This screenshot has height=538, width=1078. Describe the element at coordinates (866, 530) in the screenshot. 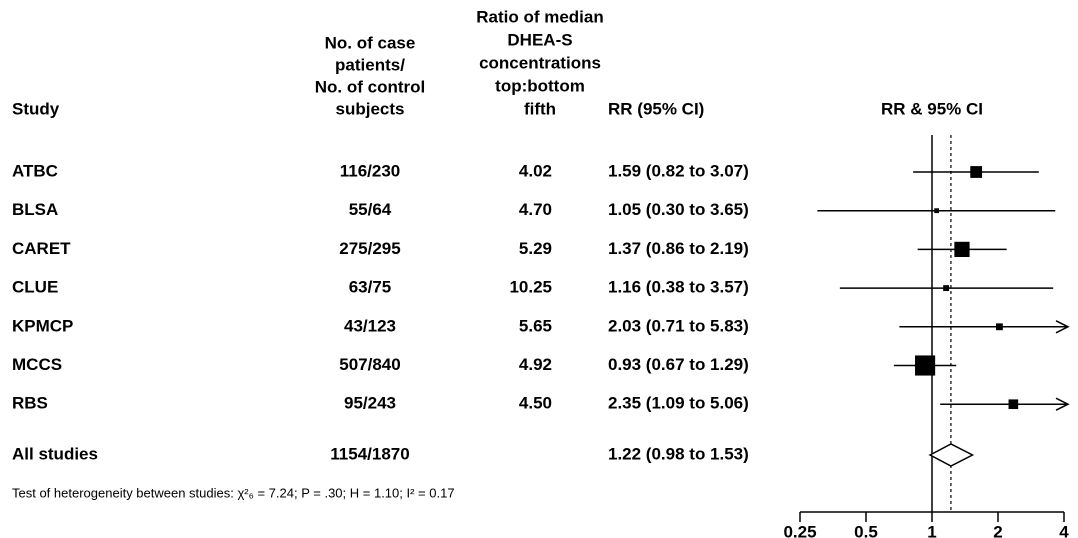

I see `x-tick-label: 0.5` at that location.